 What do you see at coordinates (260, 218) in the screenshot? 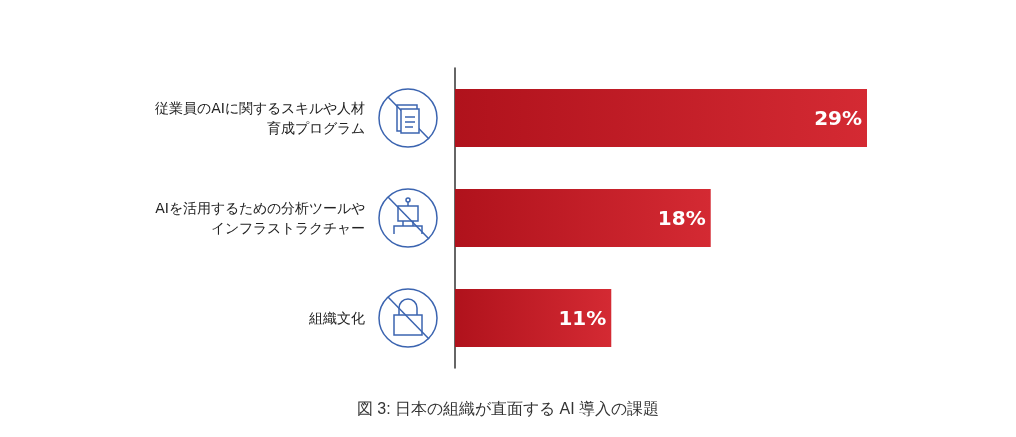
I see `y-tick-label: AIを活用するための分析ツールやインフラストラクチャー` at bounding box center [260, 218].